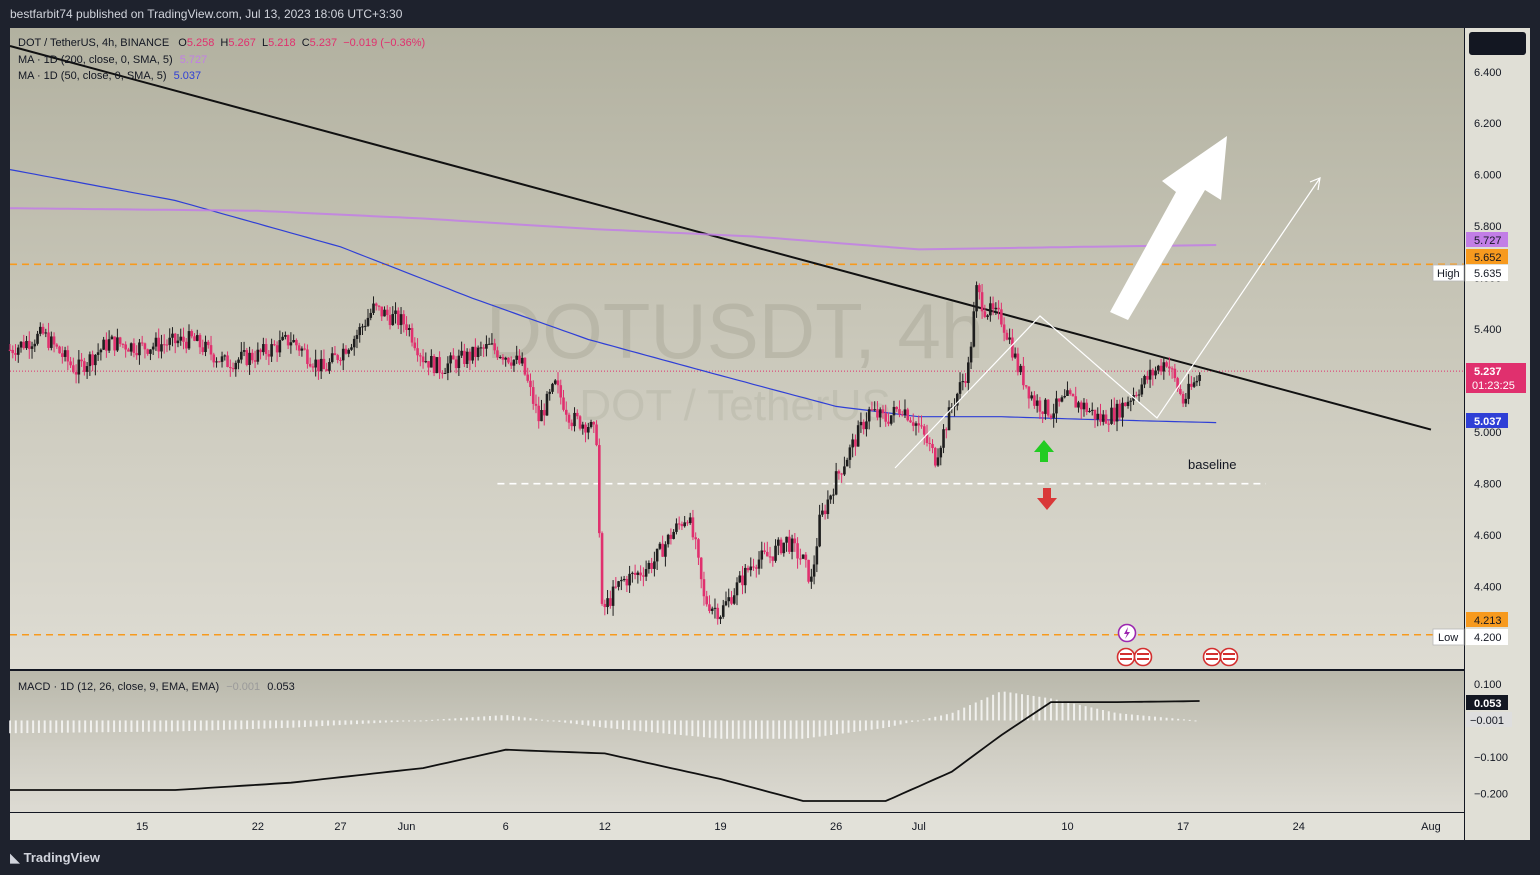 This screenshot has width=1540, height=875. I want to click on projection-path, so click(1107, 323).